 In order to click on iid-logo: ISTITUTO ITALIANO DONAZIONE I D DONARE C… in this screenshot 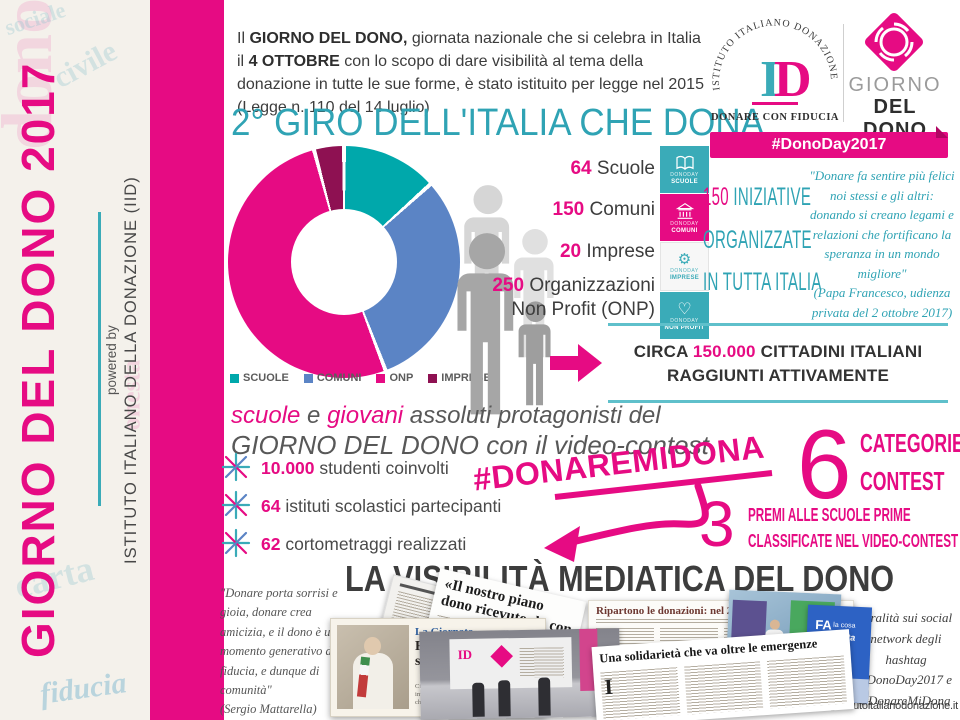, I will do `click(775, 70)`.